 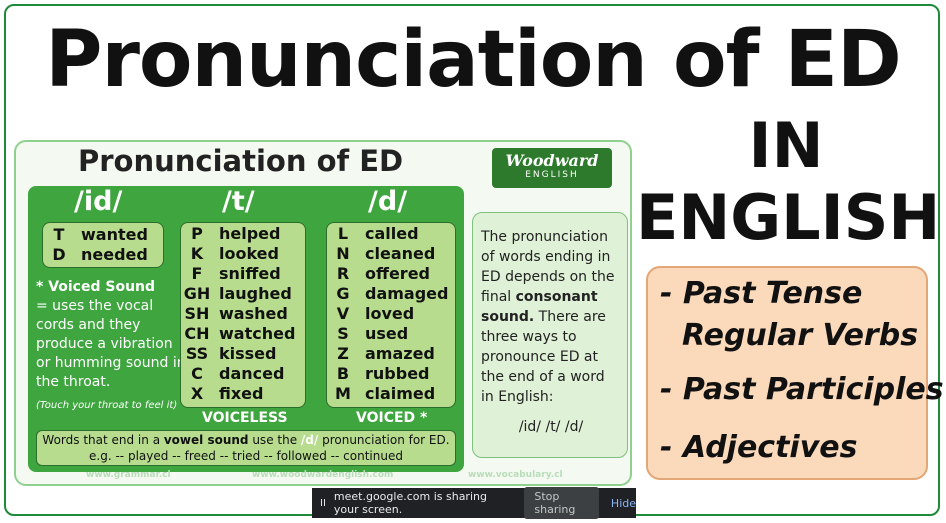 What do you see at coordinates (238, 201) in the screenshot?
I see `col-head-t: /t/` at bounding box center [238, 201].